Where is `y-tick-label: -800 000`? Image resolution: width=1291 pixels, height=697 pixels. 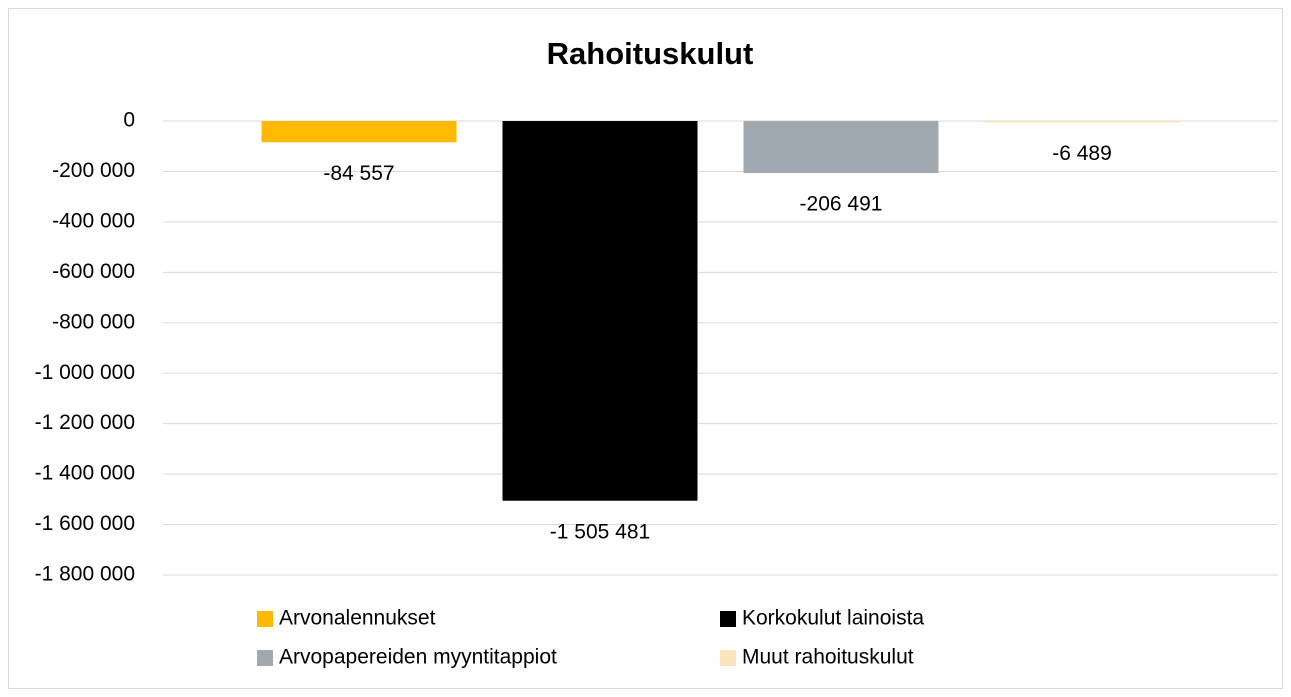
y-tick-label: -800 000 is located at coordinates (93, 321).